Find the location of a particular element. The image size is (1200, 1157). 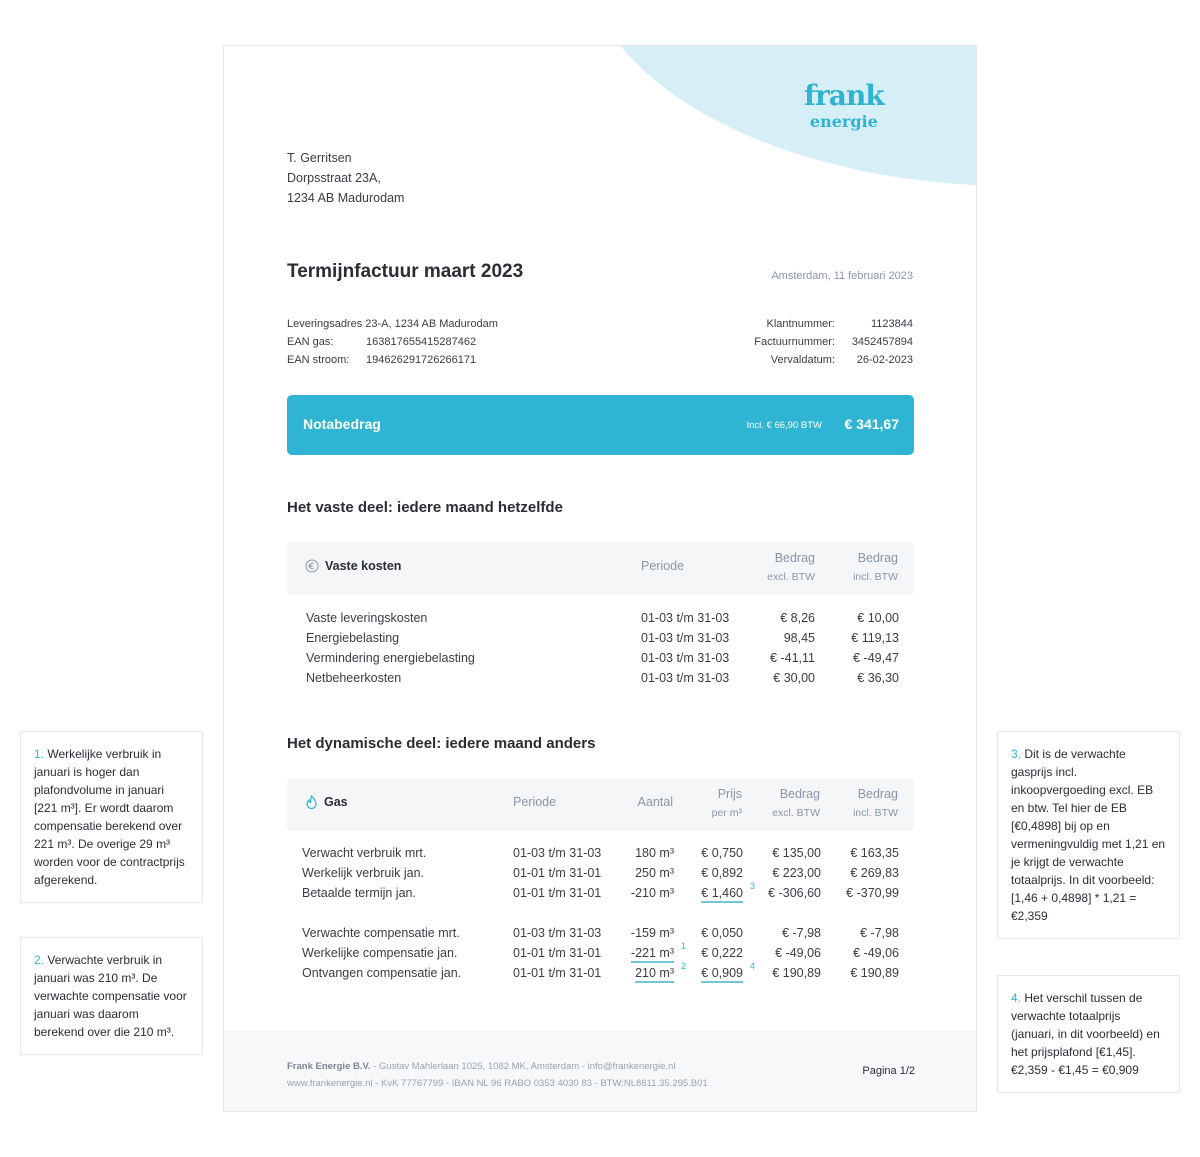

fixed-table-title: Vaste kosten is located at coordinates (363, 566).